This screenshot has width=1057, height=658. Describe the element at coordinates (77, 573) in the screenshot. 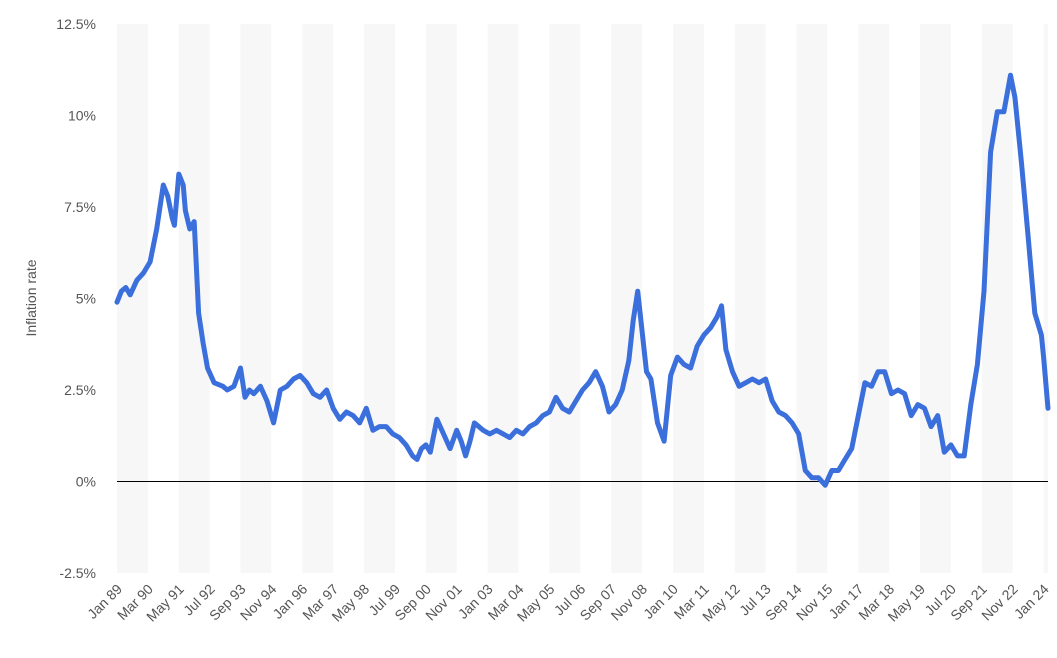

I see `y-tick-label: -2.5%` at that location.